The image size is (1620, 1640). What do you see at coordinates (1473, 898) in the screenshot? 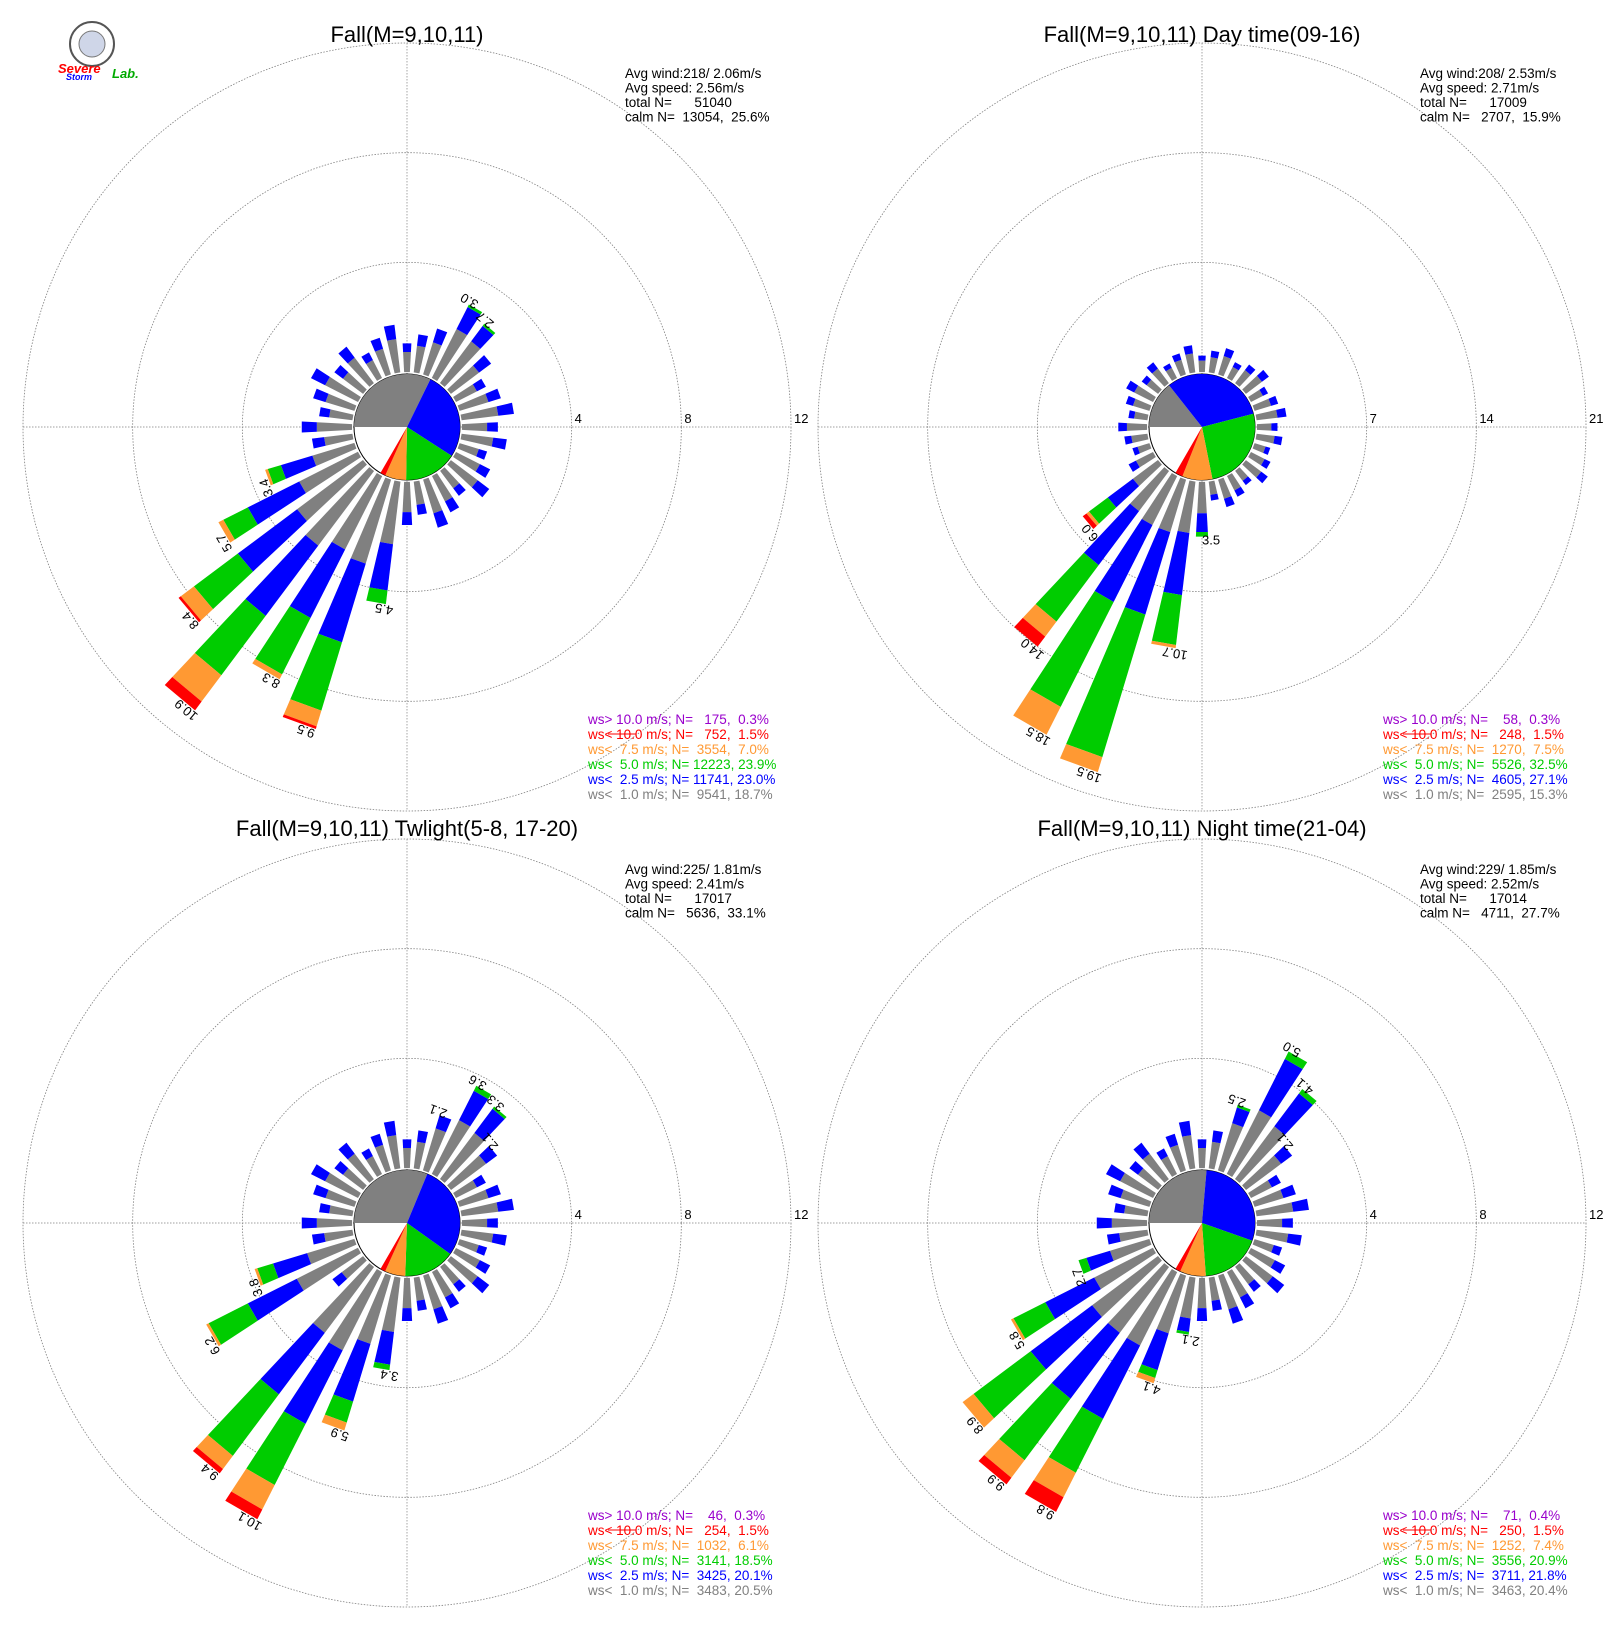
I see `stat-line: total N= 17014` at bounding box center [1473, 898].